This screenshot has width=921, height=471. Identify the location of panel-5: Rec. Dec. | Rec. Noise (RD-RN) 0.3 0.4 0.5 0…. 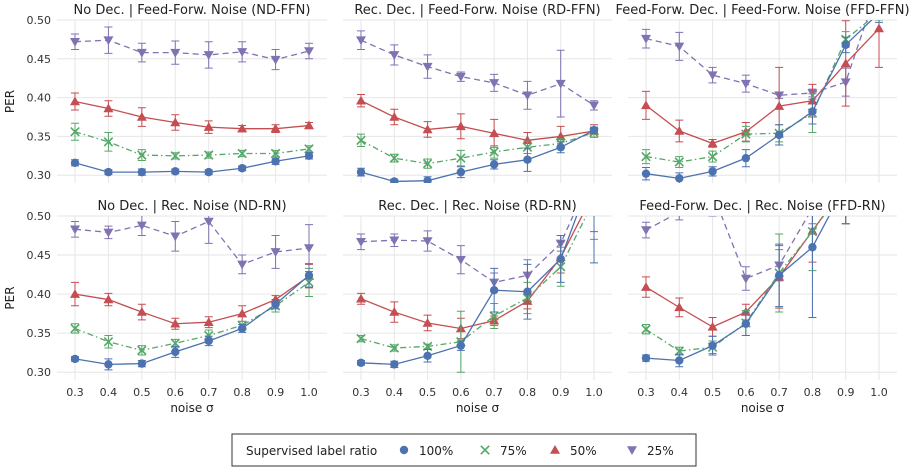
(477, 301).